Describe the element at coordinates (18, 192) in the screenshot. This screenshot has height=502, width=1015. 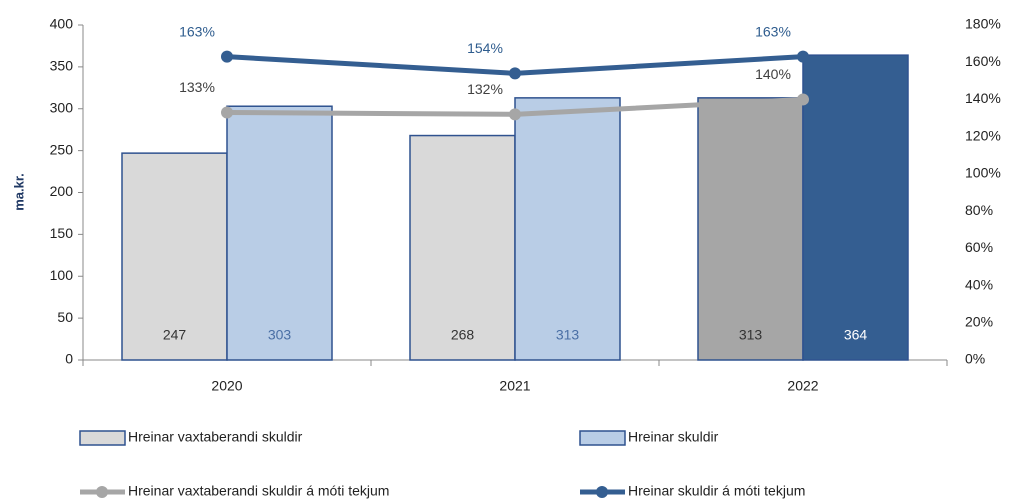
I see `y-axis-label: ma.kr.` at that location.